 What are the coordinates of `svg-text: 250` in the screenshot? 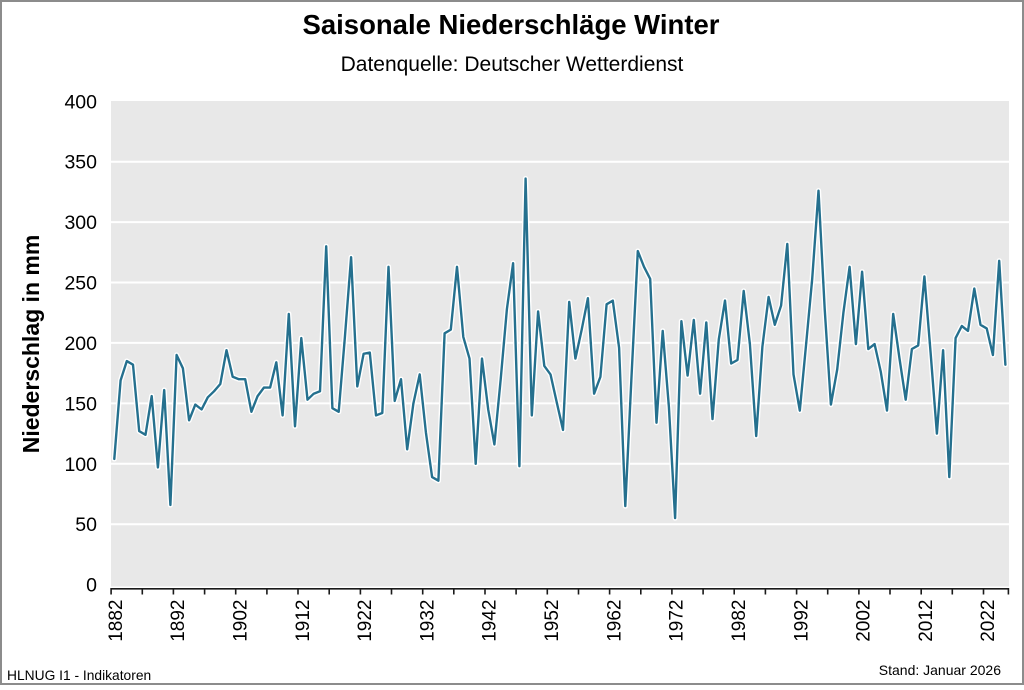 It's located at (80, 284).